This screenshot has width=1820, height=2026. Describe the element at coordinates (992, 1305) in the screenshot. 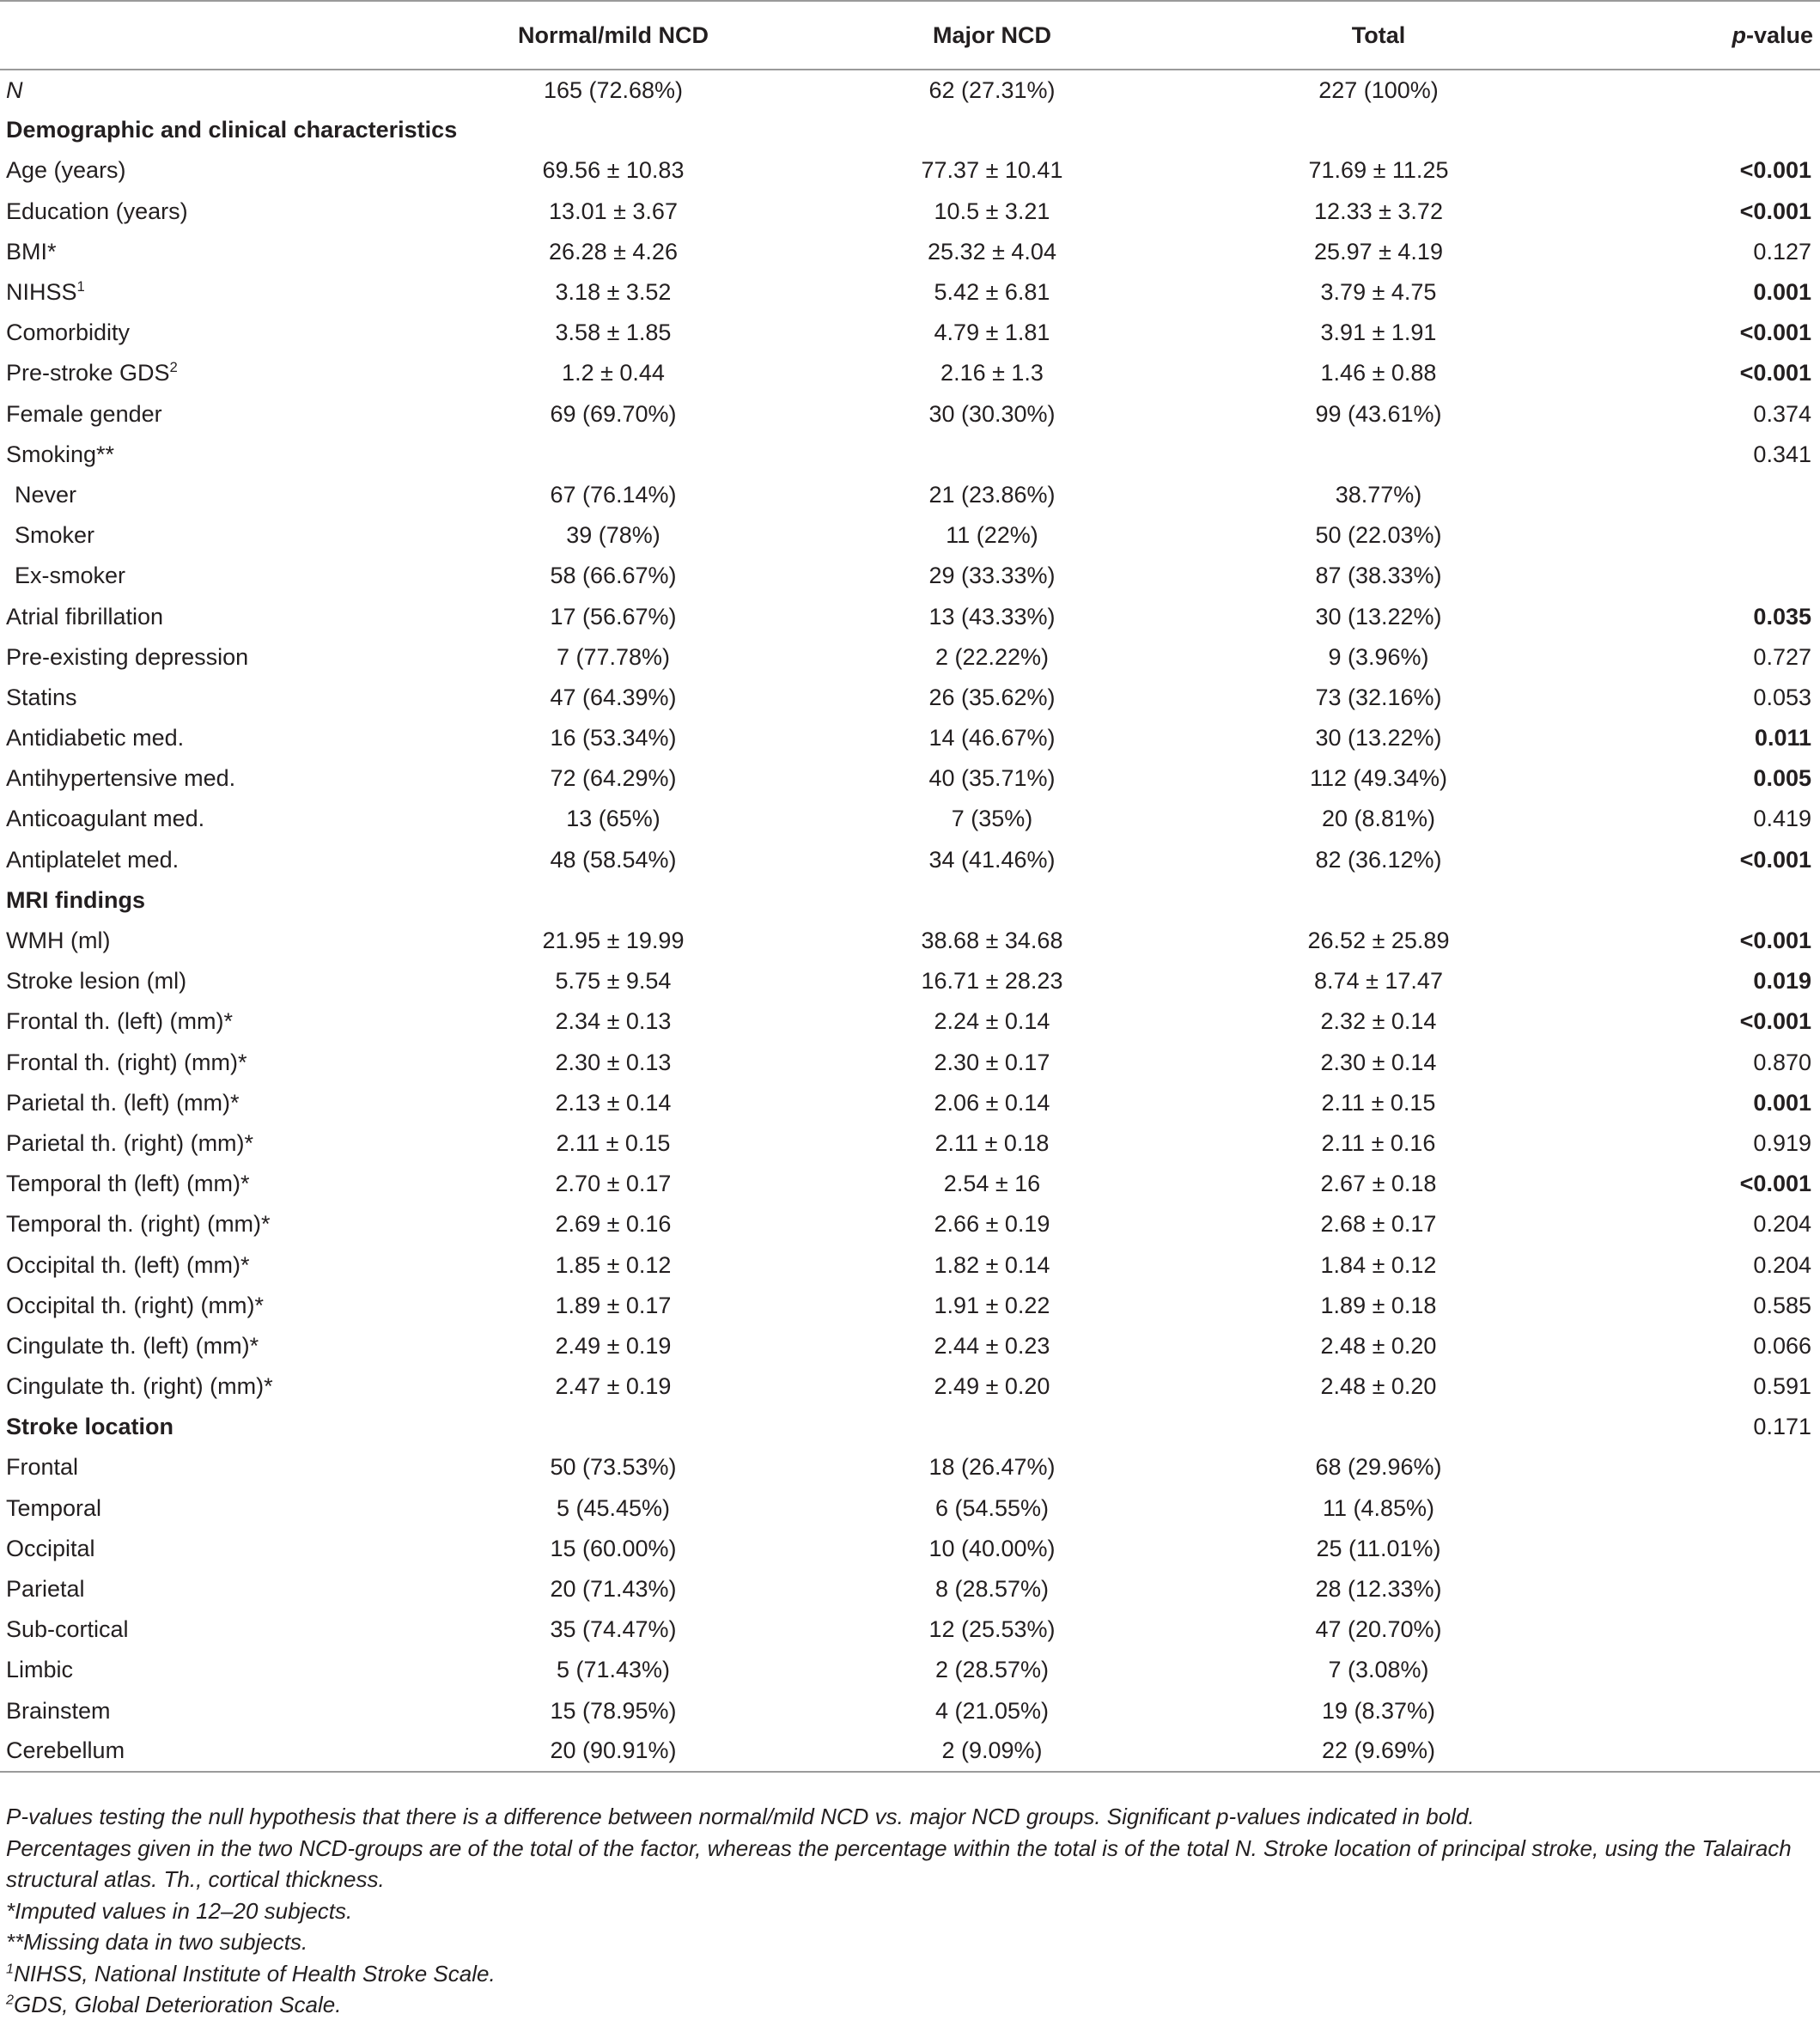

I see `cell-major-ncd: 1.91 ± 0.22` at that location.